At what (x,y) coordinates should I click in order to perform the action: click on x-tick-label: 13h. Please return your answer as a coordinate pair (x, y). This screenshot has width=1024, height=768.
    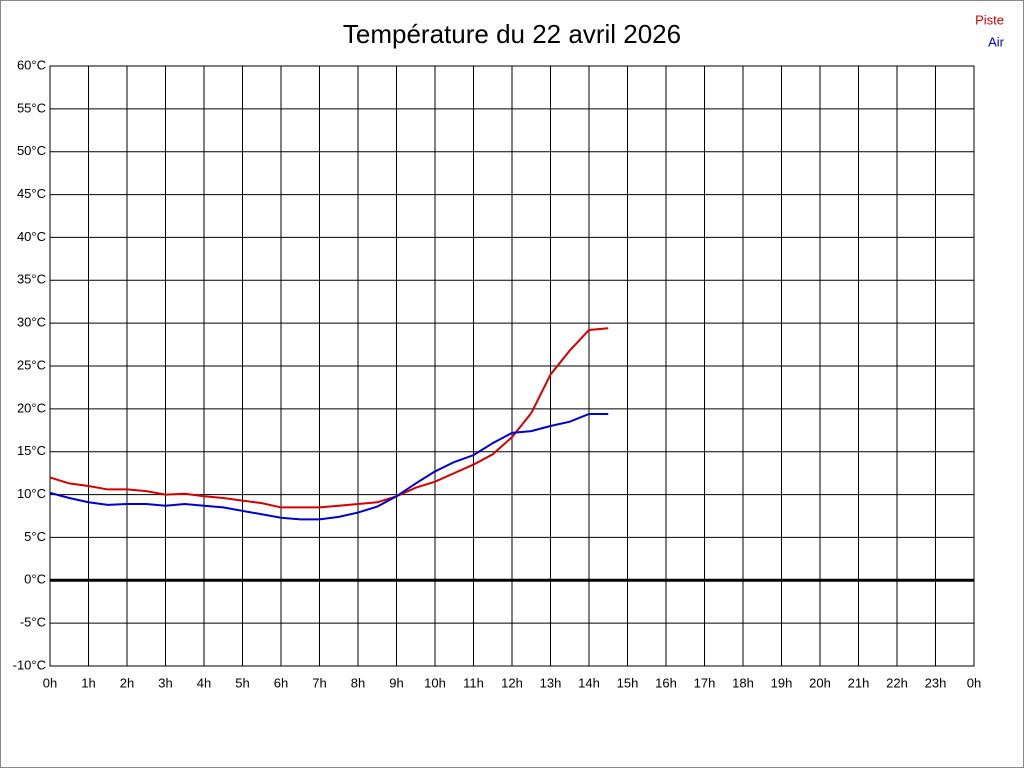
    Looking at the image, I should click on (551, 682).